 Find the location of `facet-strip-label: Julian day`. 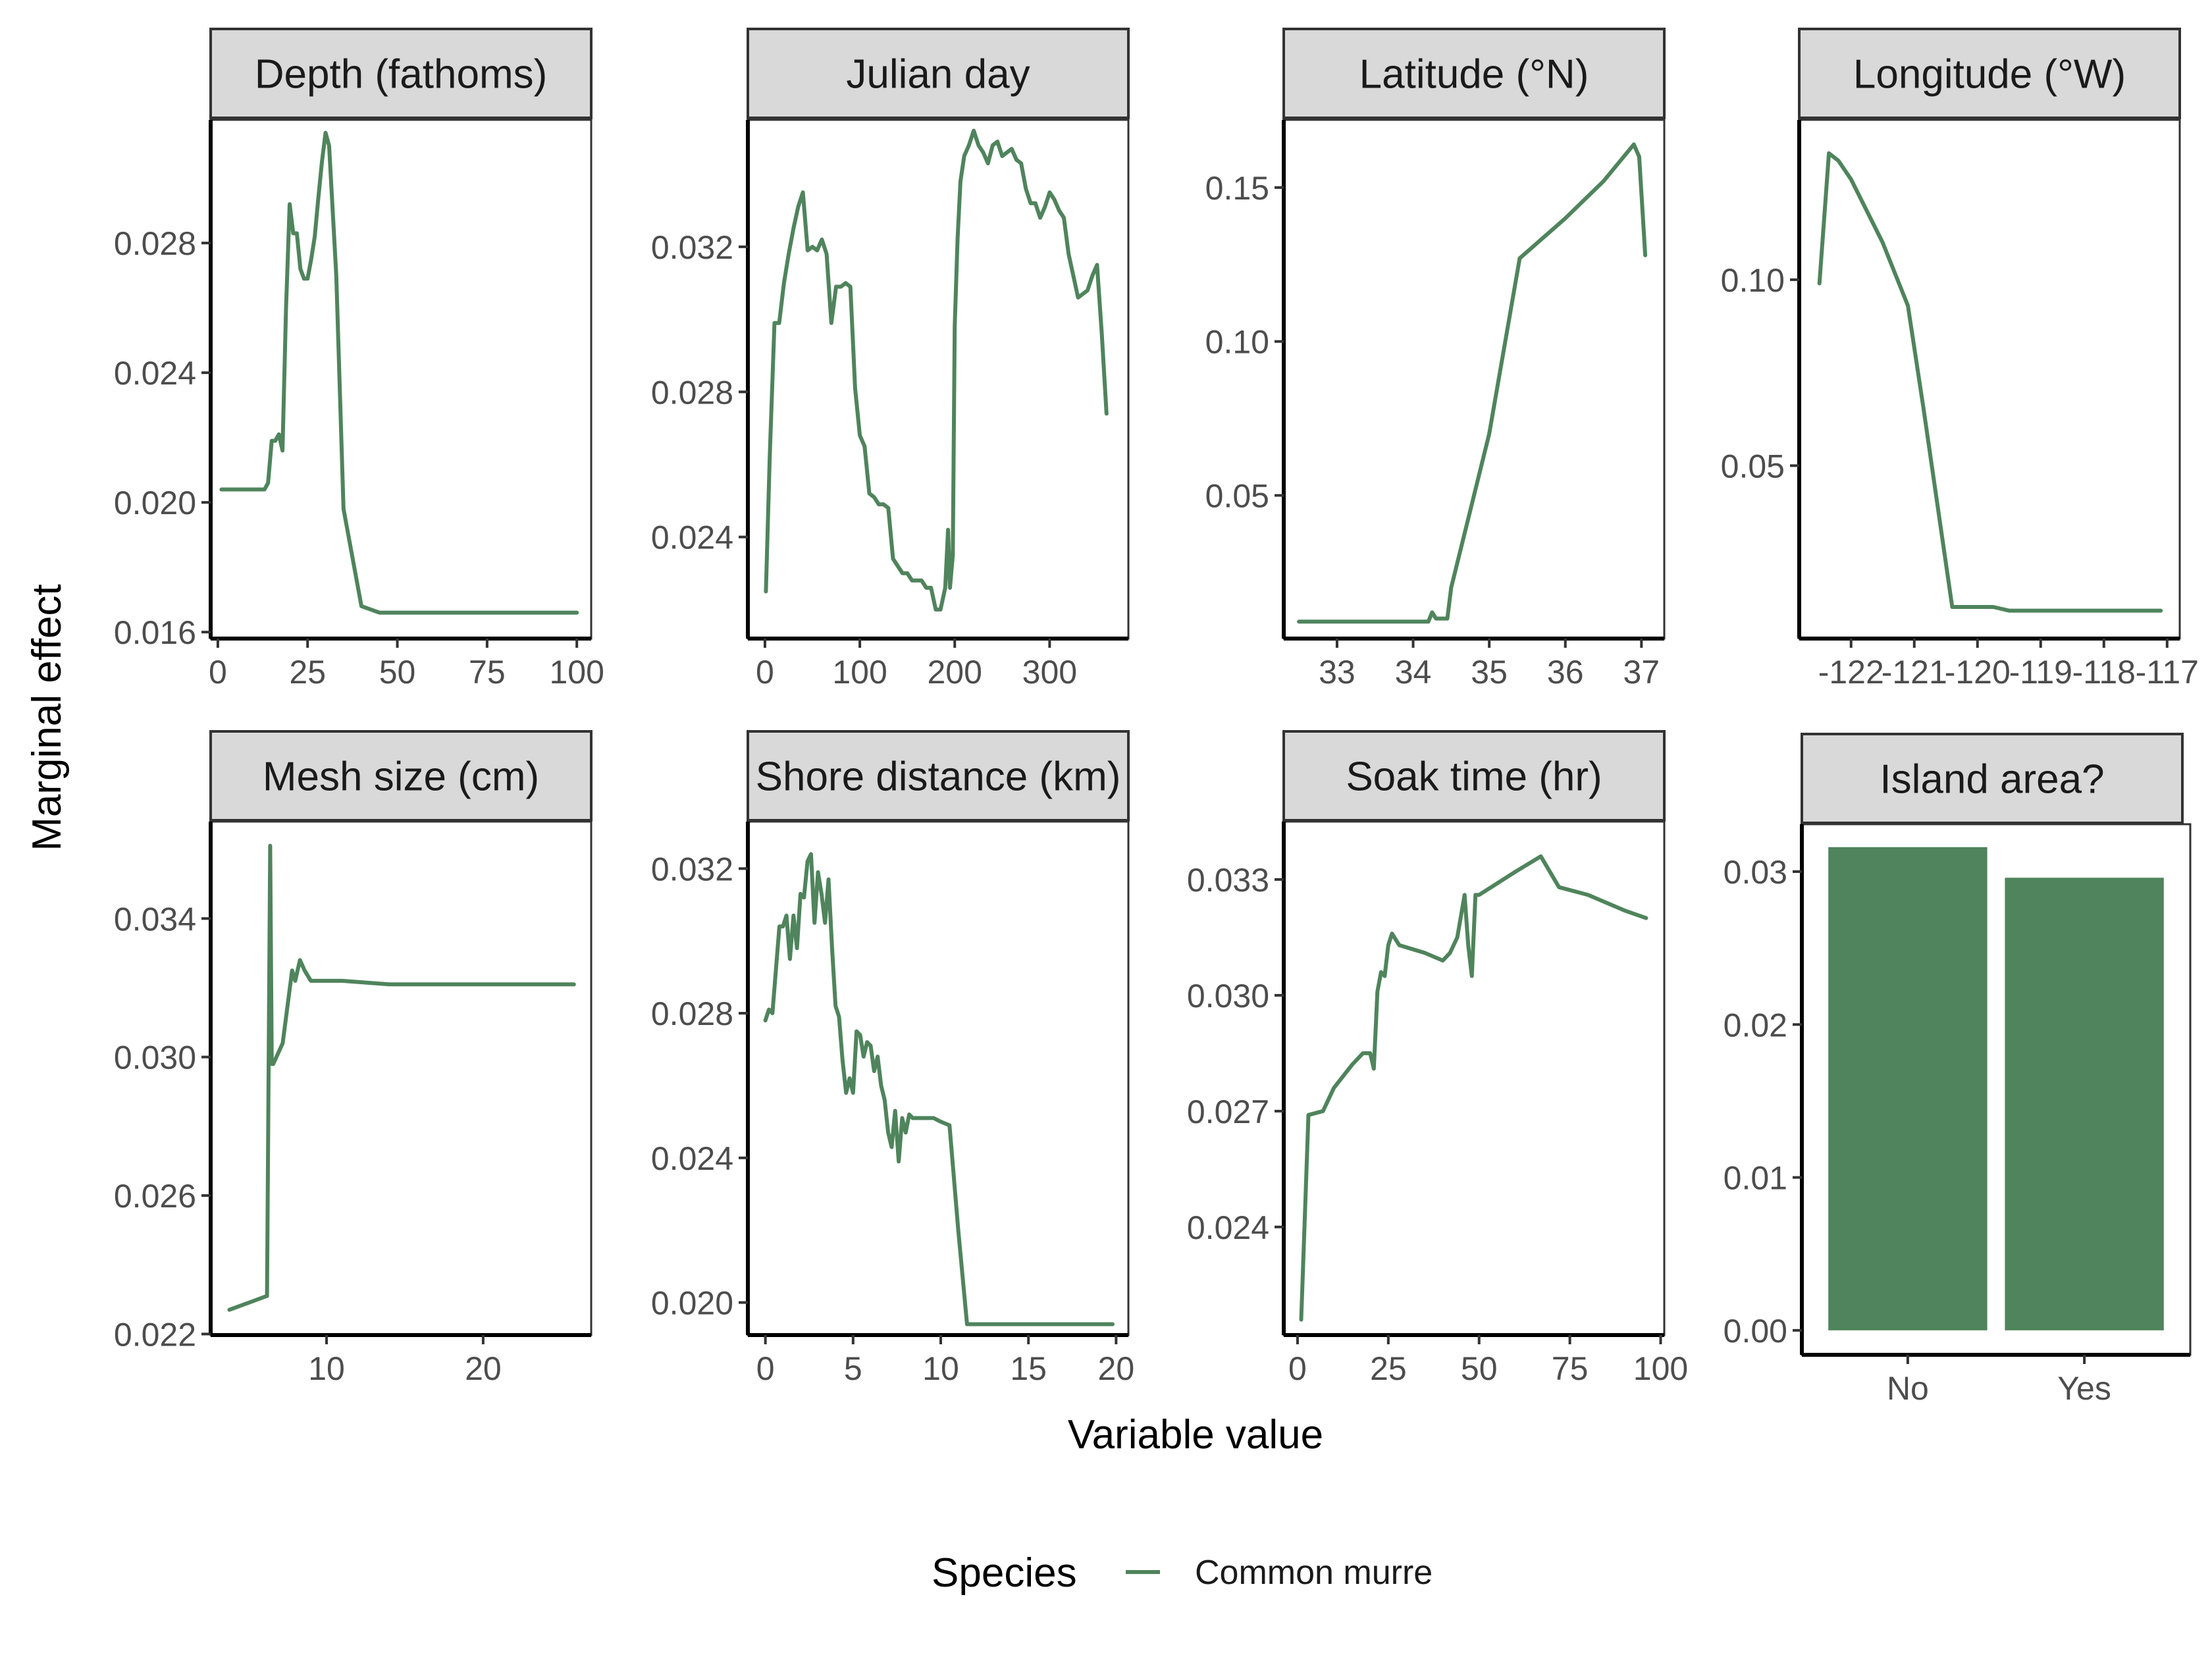

facet-strip-label: Julian day is located at coordinates (938, 74).